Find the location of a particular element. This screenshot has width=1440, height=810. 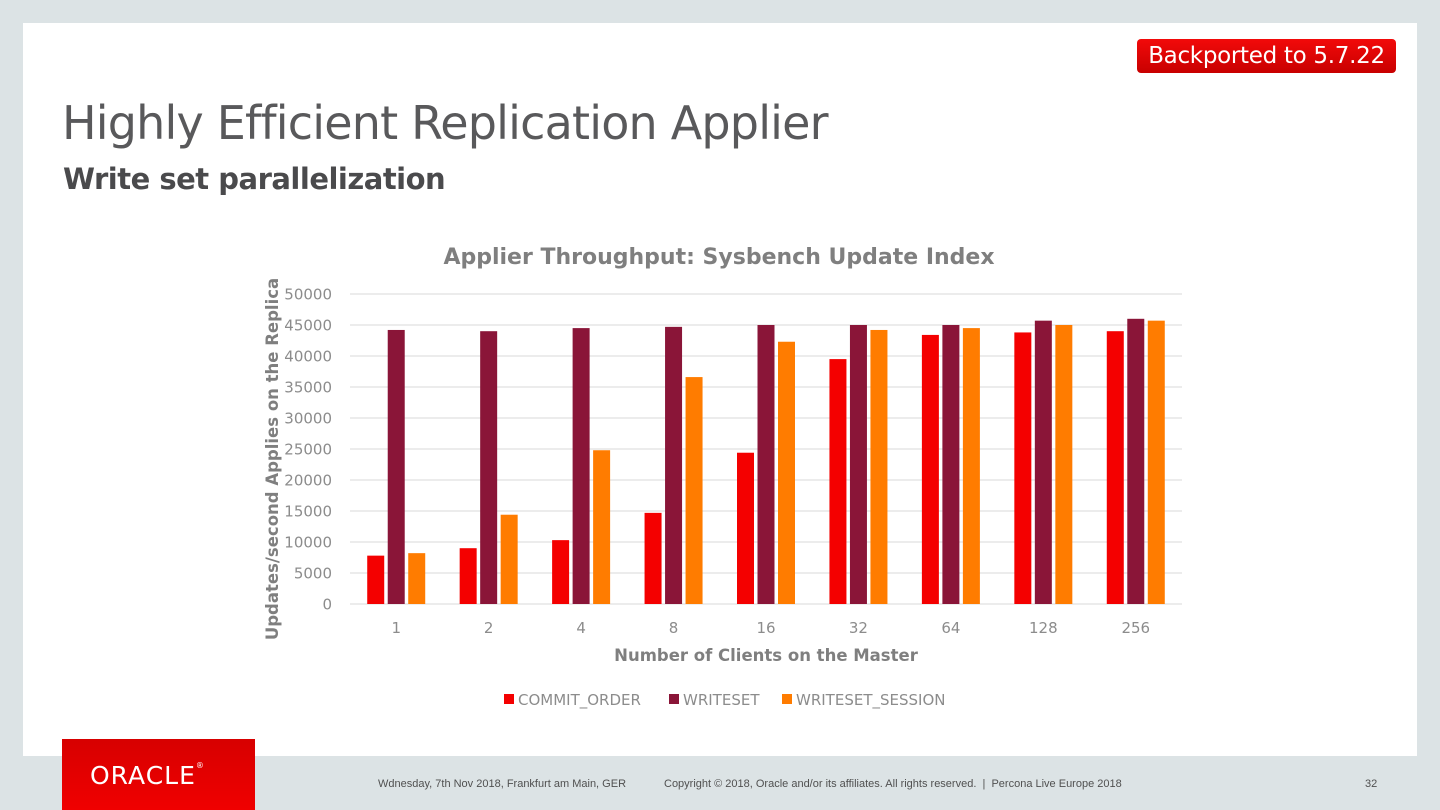

legend-swatch-commit-order is located at coordinates (509, 699).